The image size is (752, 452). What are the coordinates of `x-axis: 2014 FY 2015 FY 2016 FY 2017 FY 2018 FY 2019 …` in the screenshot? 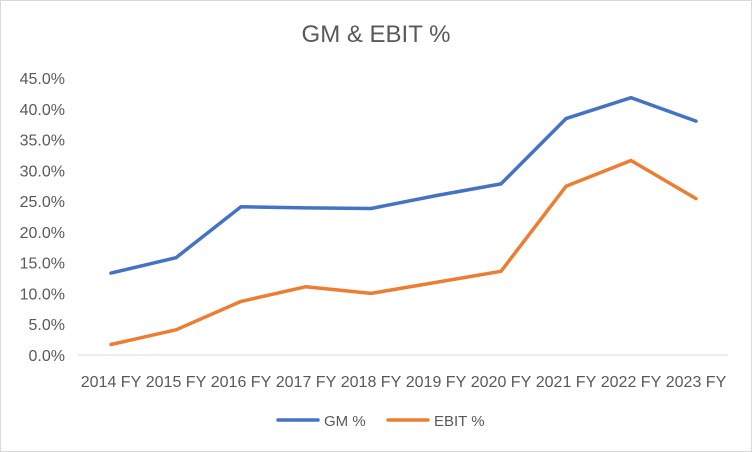 It's located at (403, 372).